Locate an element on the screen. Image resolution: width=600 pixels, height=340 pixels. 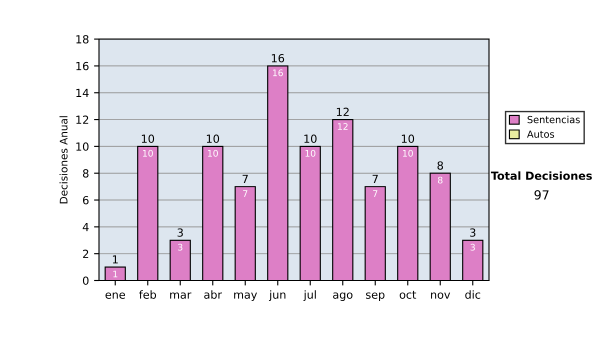
data-label: 16 is located at coordinates (278, 72).